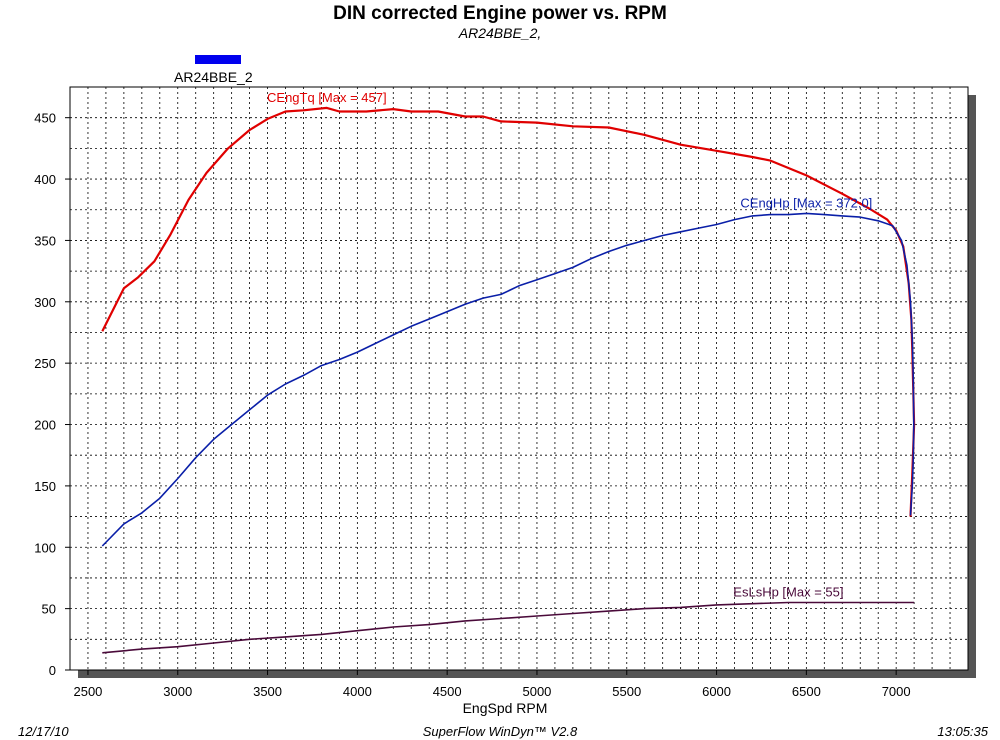  I want to click on annotation-cenghp: CEngHp [Max = 372.0], so click(806, 202).